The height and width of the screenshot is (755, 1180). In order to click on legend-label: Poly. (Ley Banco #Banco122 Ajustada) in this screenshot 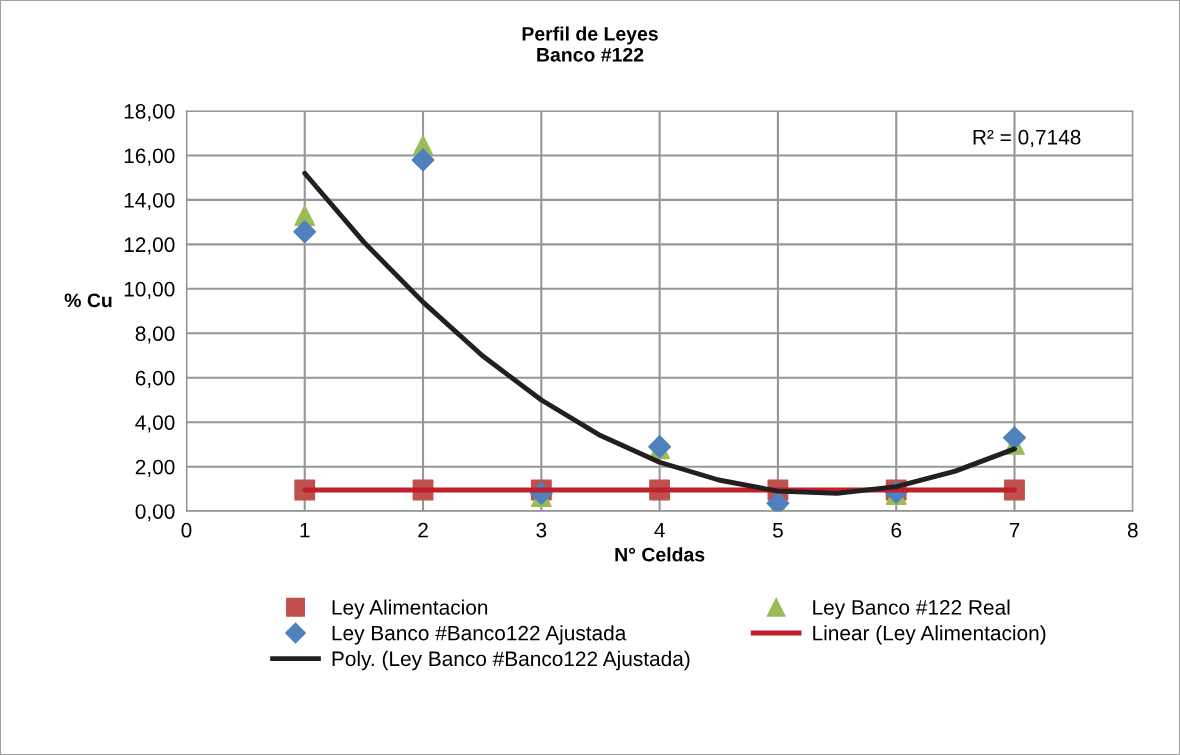, I will do `click(511, 660)`.